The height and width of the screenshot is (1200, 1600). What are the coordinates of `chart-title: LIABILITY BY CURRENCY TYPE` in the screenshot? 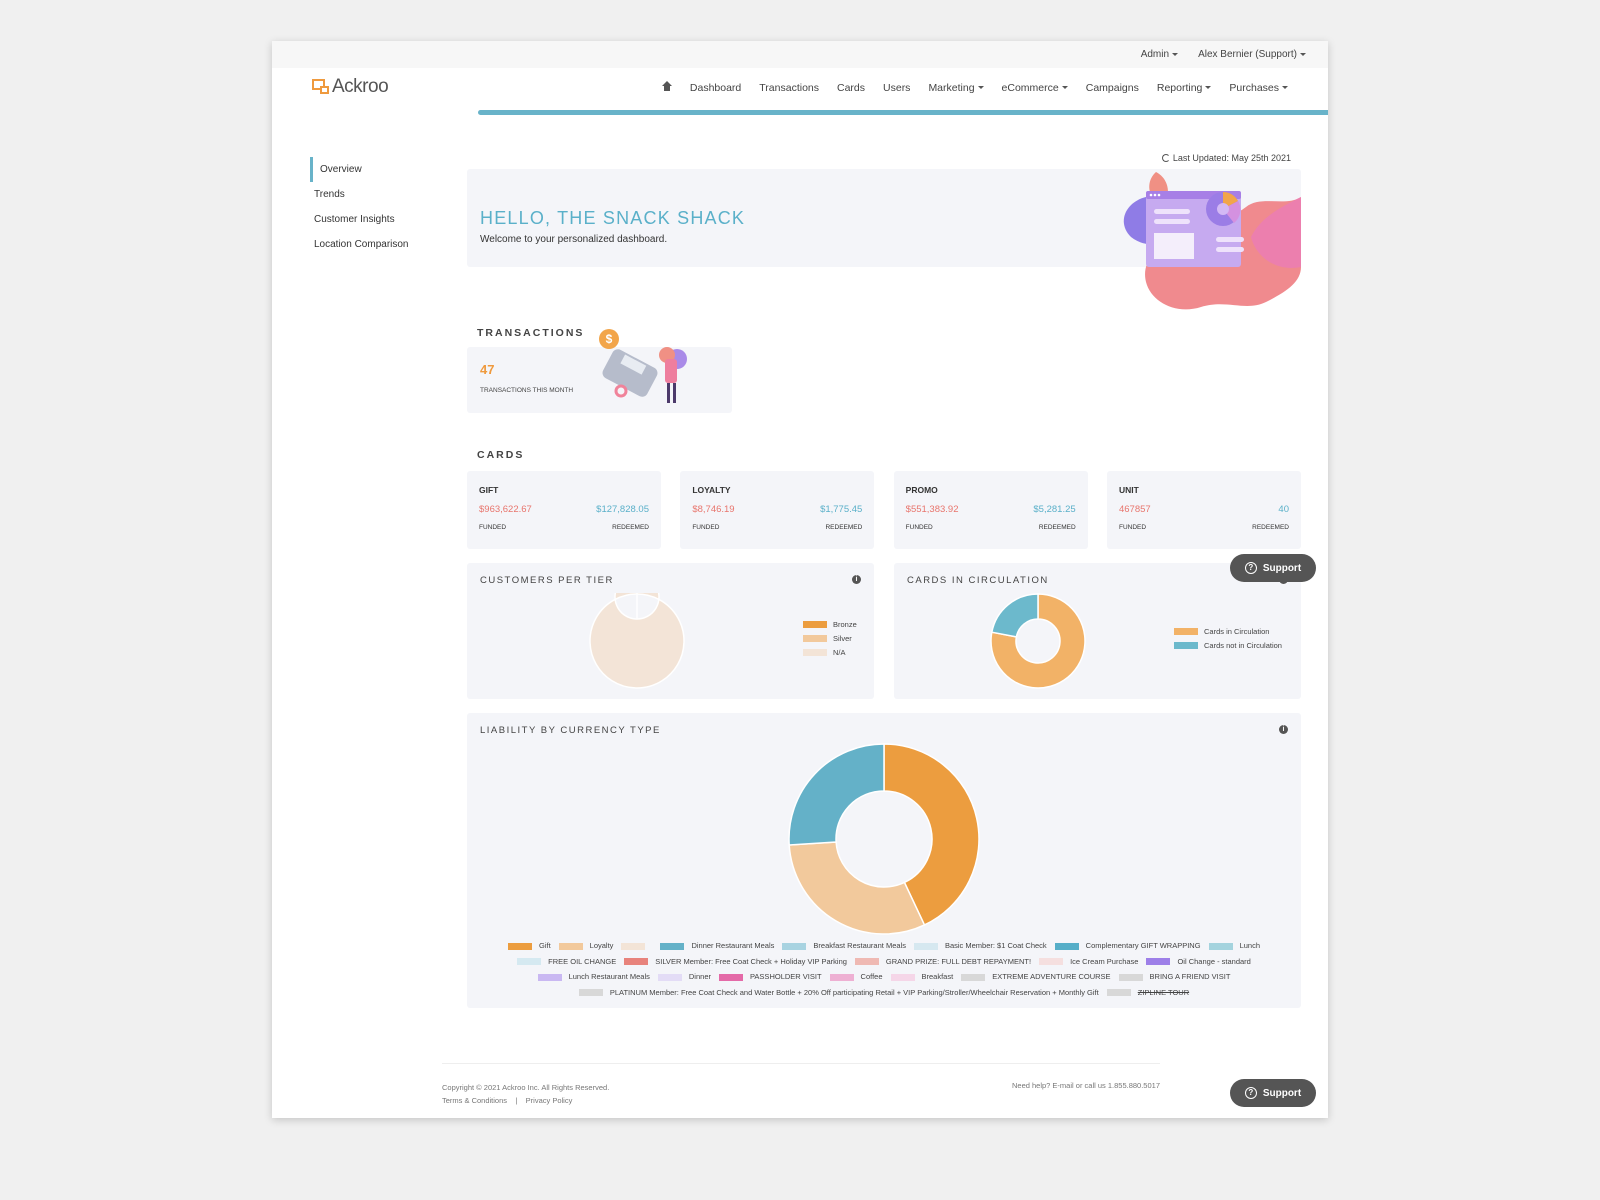 It's located at (570, 730).